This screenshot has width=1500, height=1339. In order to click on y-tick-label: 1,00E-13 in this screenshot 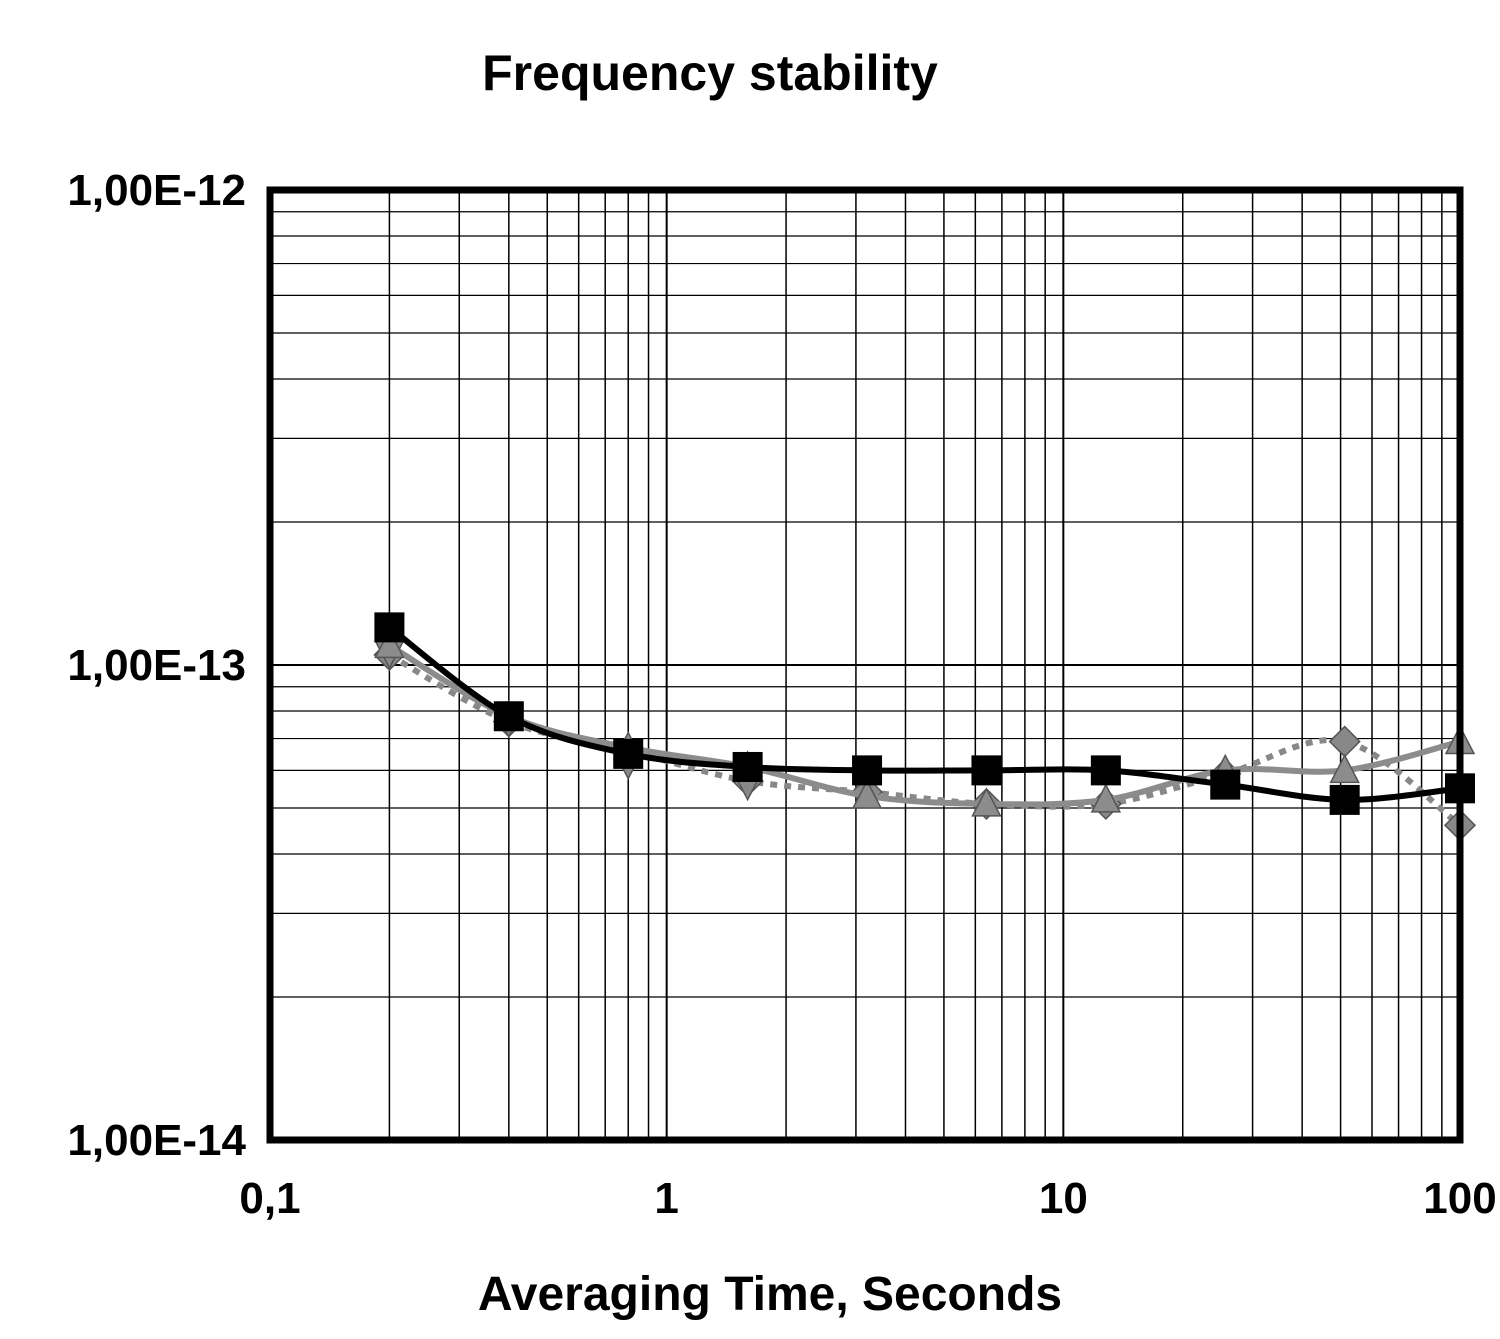, I will do `click(156, 665)`.